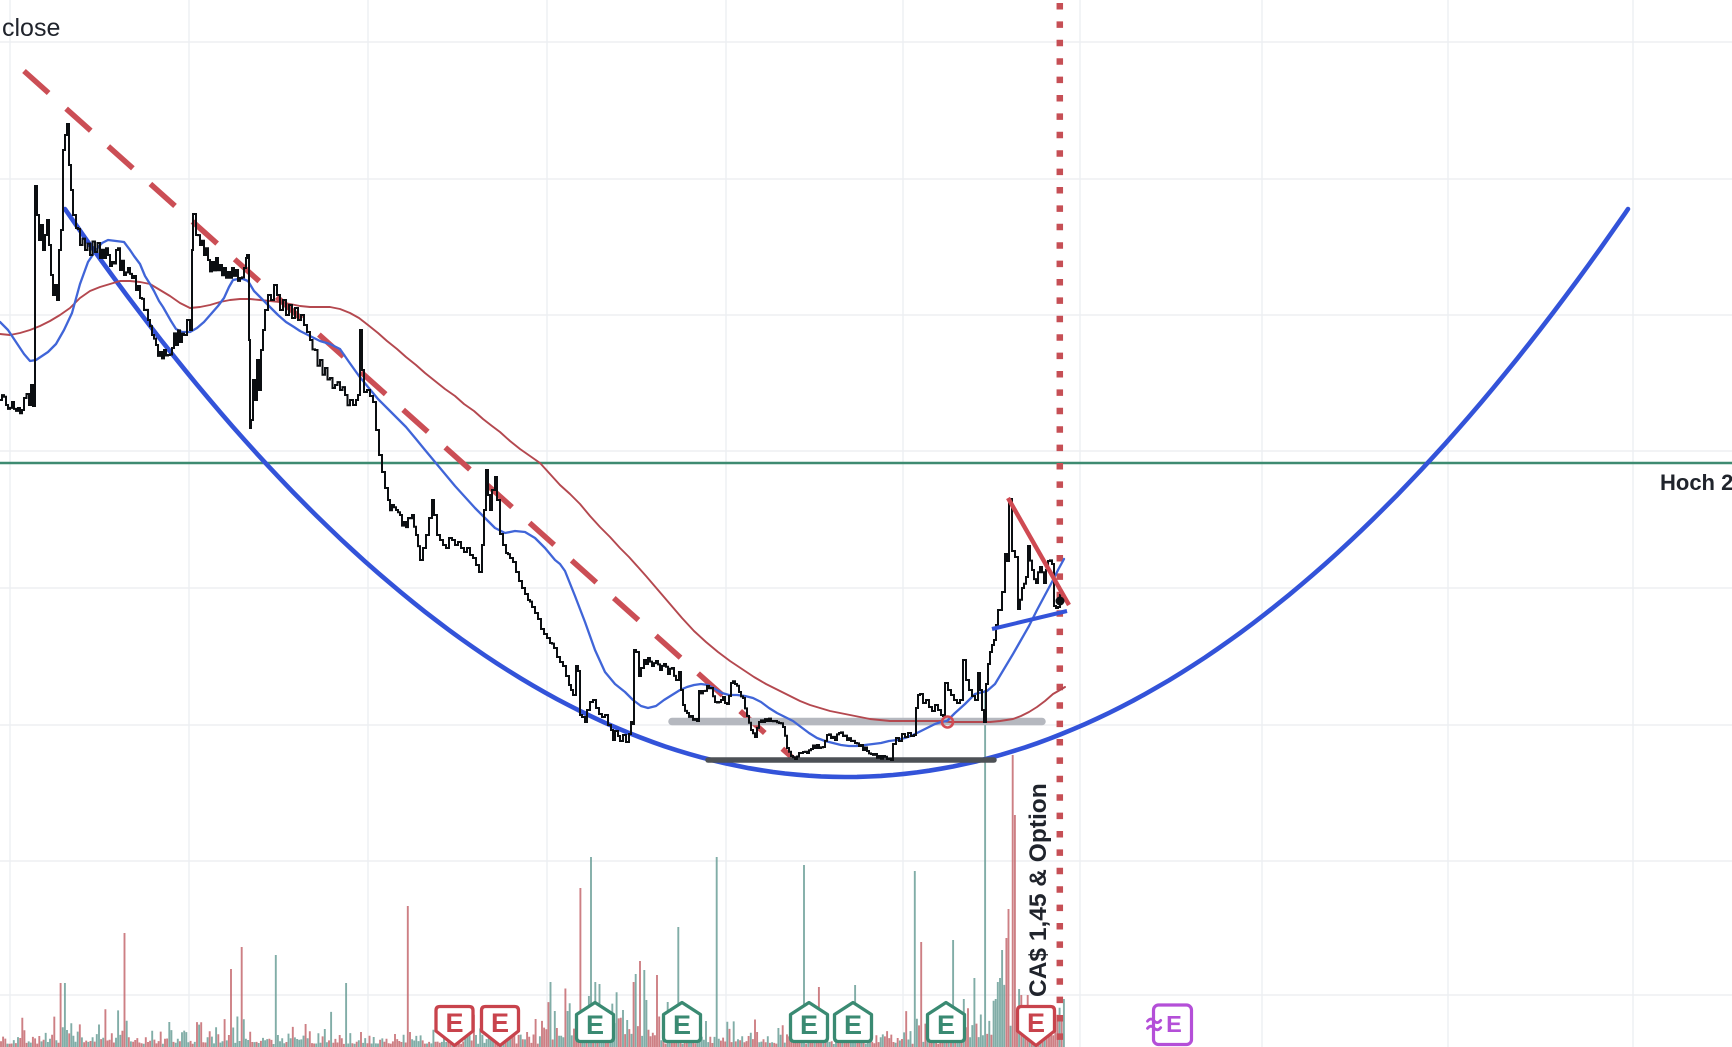 This screenshot has width=1732, height=1047. Describe the element at coordinates (1696, 482) in the screenshot. I see `svg-text: Hoch 21` at that location.